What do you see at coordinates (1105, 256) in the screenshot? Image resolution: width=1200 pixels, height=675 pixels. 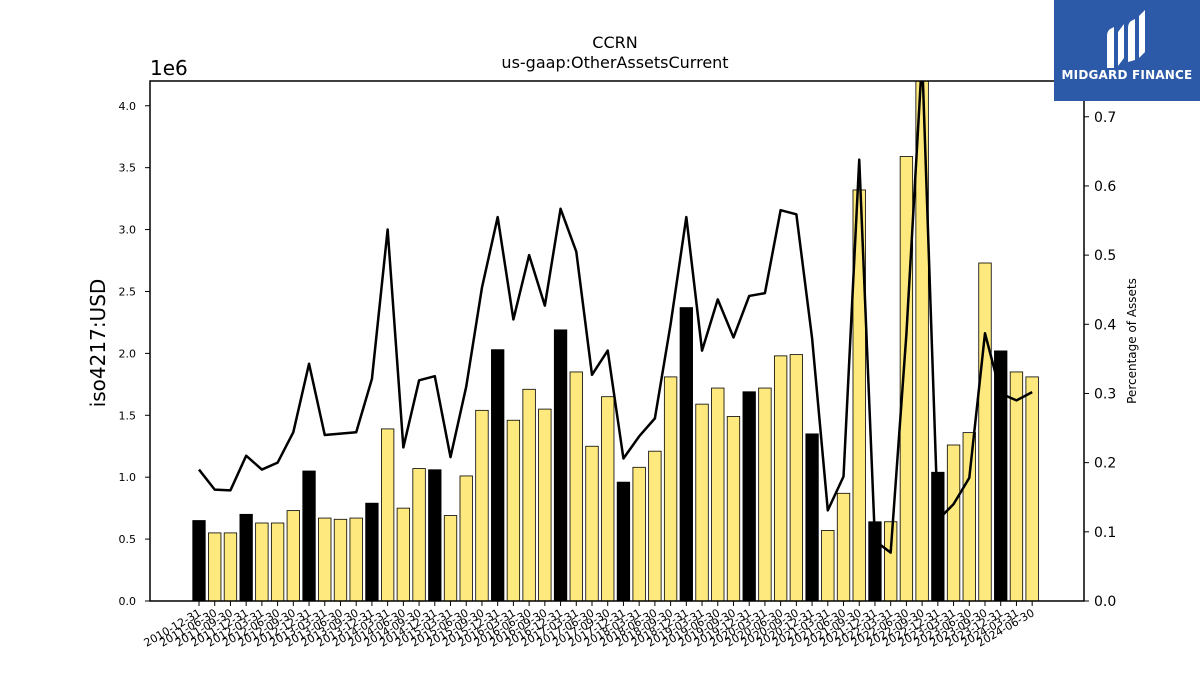 I see `y2-tick-label: 0.5` at bounding box center [1105, 256].